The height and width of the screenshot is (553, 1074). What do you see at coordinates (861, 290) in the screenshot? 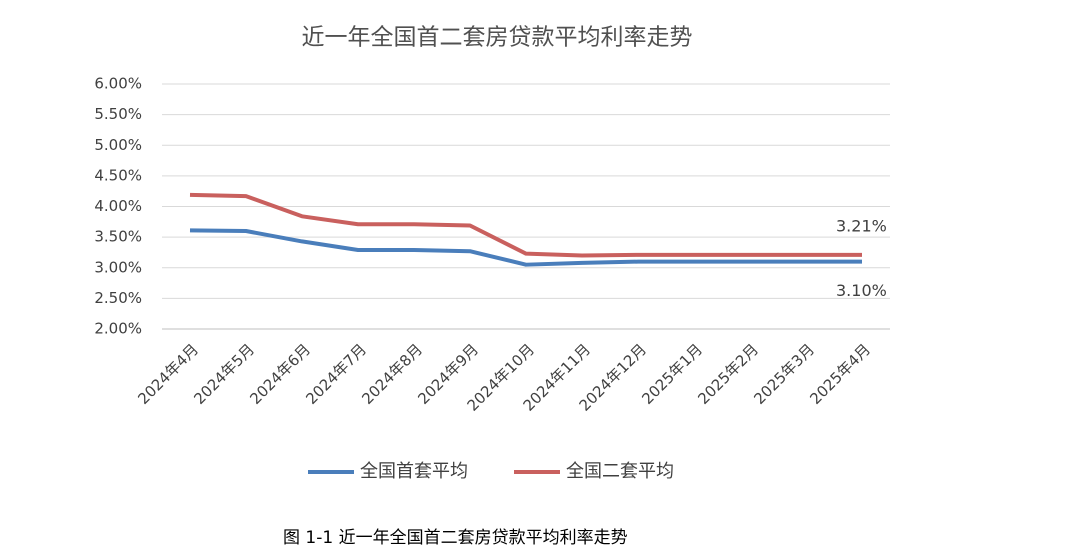
I see `data-label: 3.10%` at bounding box center [861, 290].